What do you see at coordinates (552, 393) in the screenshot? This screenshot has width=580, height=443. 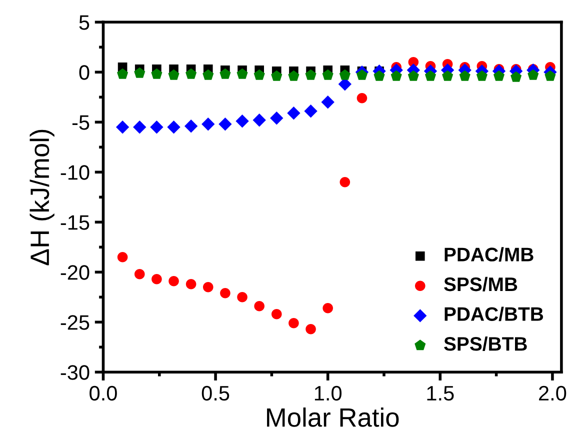 I see `x-tick-label: 2.0` at bounding box center [552, 393].